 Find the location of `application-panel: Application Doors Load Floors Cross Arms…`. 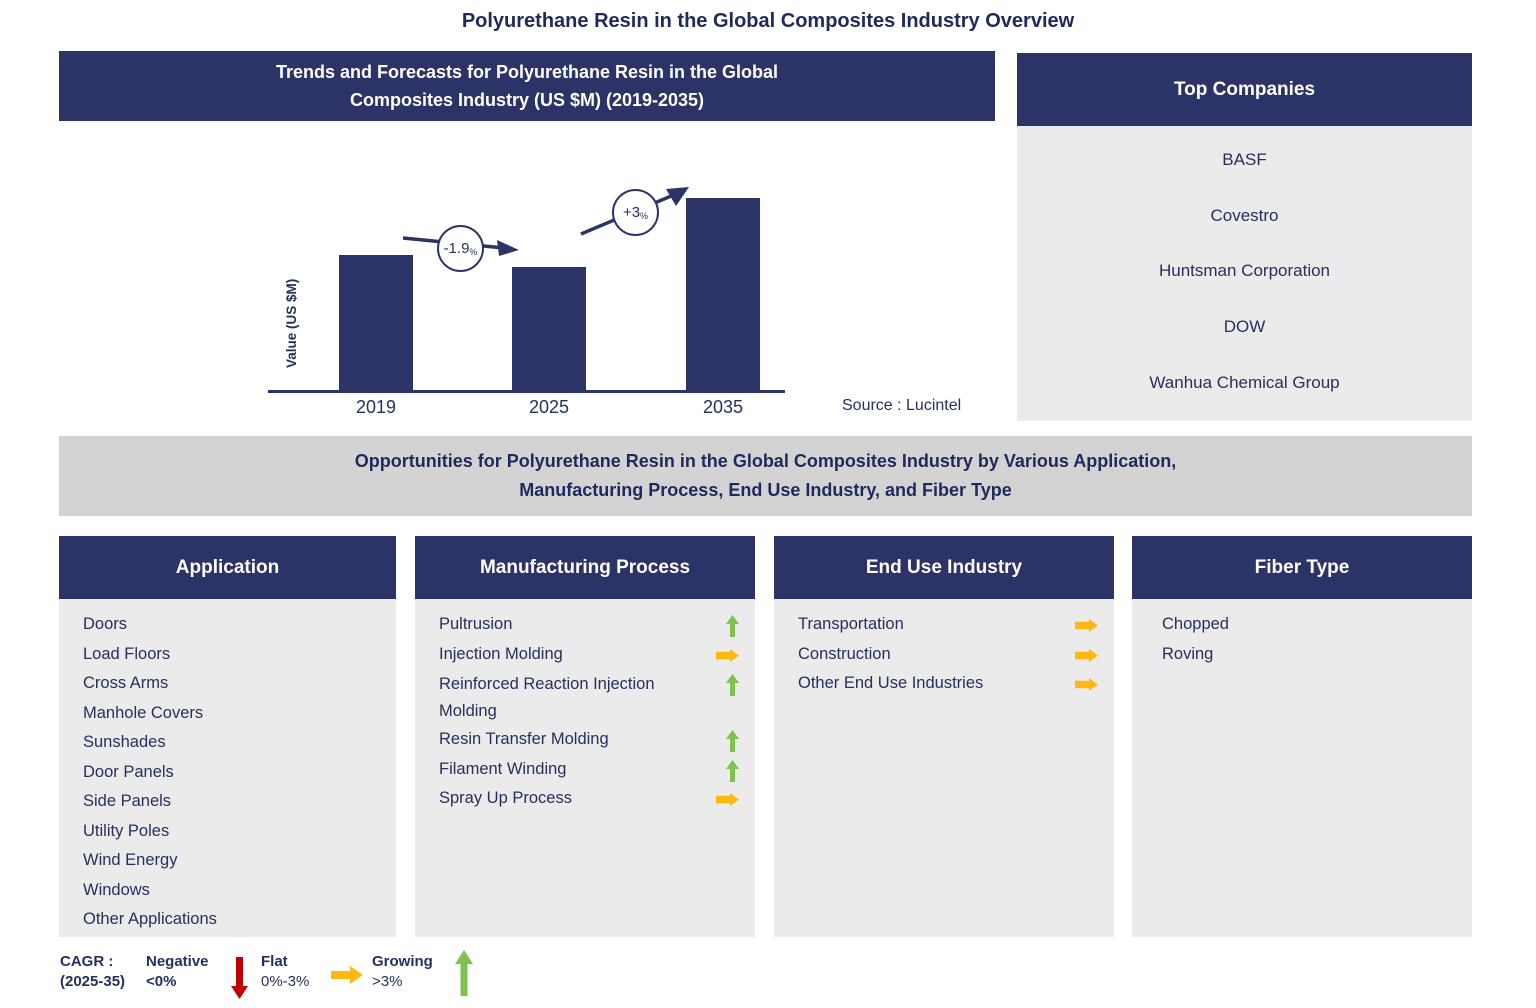

application-panel: Application Doors Load Floors Cross Arms… is located at coordinates (227, 736).